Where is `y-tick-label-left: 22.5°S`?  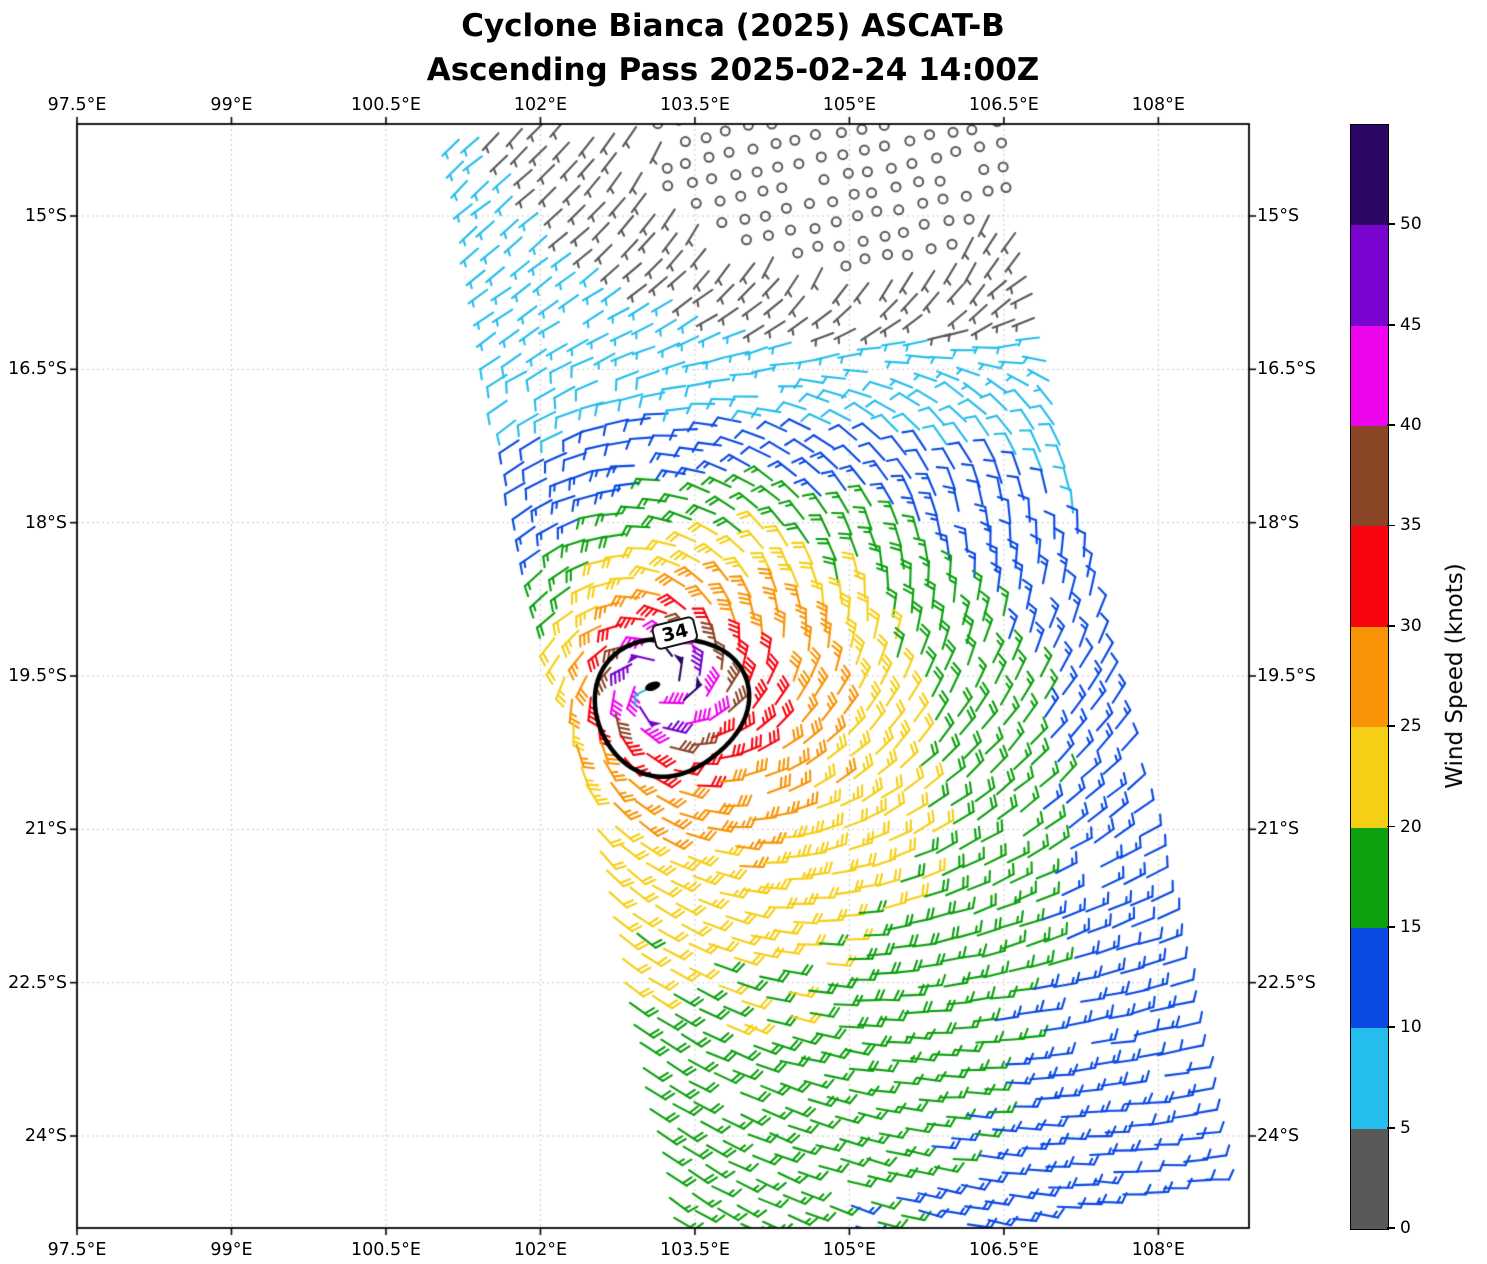 y-tick-label-left: 22.5°S is located at coordinates (37, 982).